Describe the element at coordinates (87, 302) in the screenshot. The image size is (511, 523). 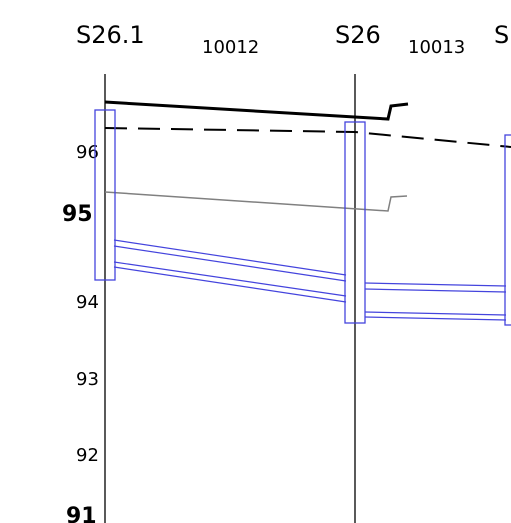
I see `elevation-label-94: 94` at that location.